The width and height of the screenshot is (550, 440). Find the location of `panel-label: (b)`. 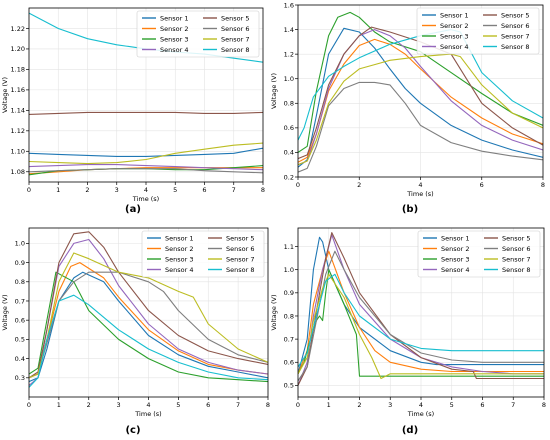

panel-label: (b) is located at coordinates (410, 209).